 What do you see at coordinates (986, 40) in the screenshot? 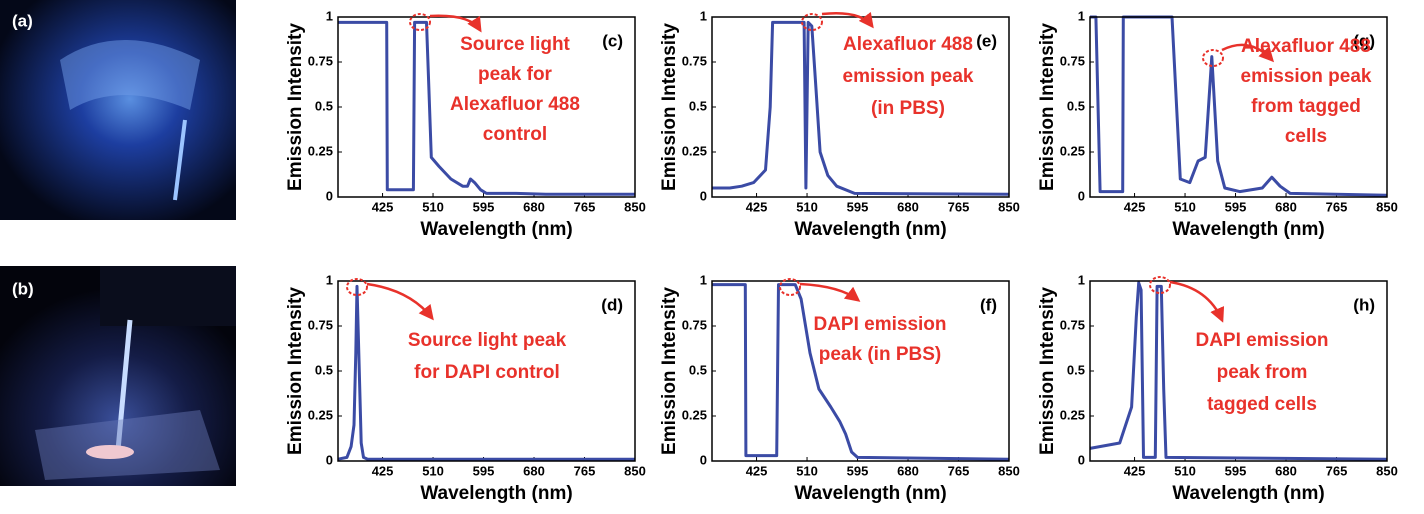
I see `panel-label: (e)` at bounding box center [986, 40].